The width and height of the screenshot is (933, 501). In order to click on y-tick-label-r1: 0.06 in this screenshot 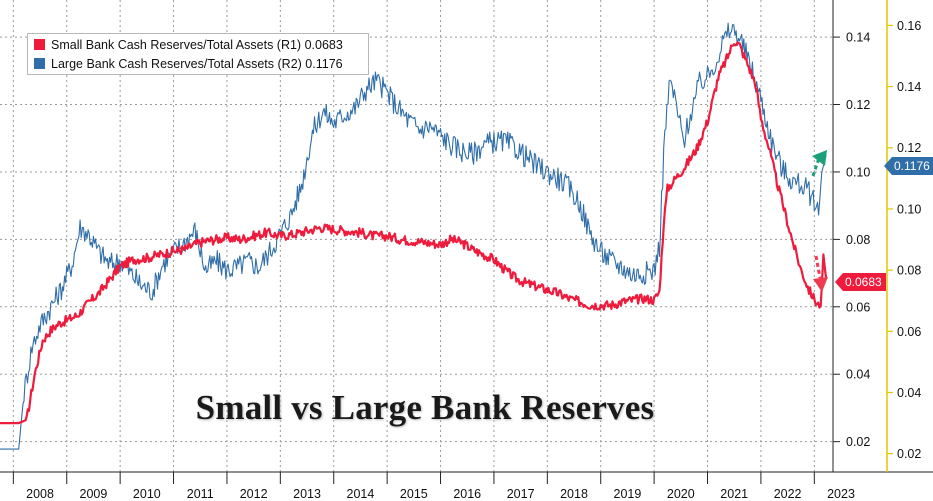, I will do `click(858, 307)`.